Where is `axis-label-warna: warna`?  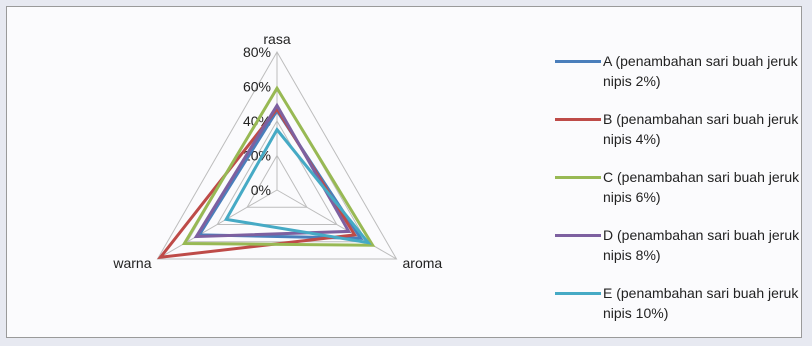 axis-label-warna: warna is located at coordinates (131, 263).